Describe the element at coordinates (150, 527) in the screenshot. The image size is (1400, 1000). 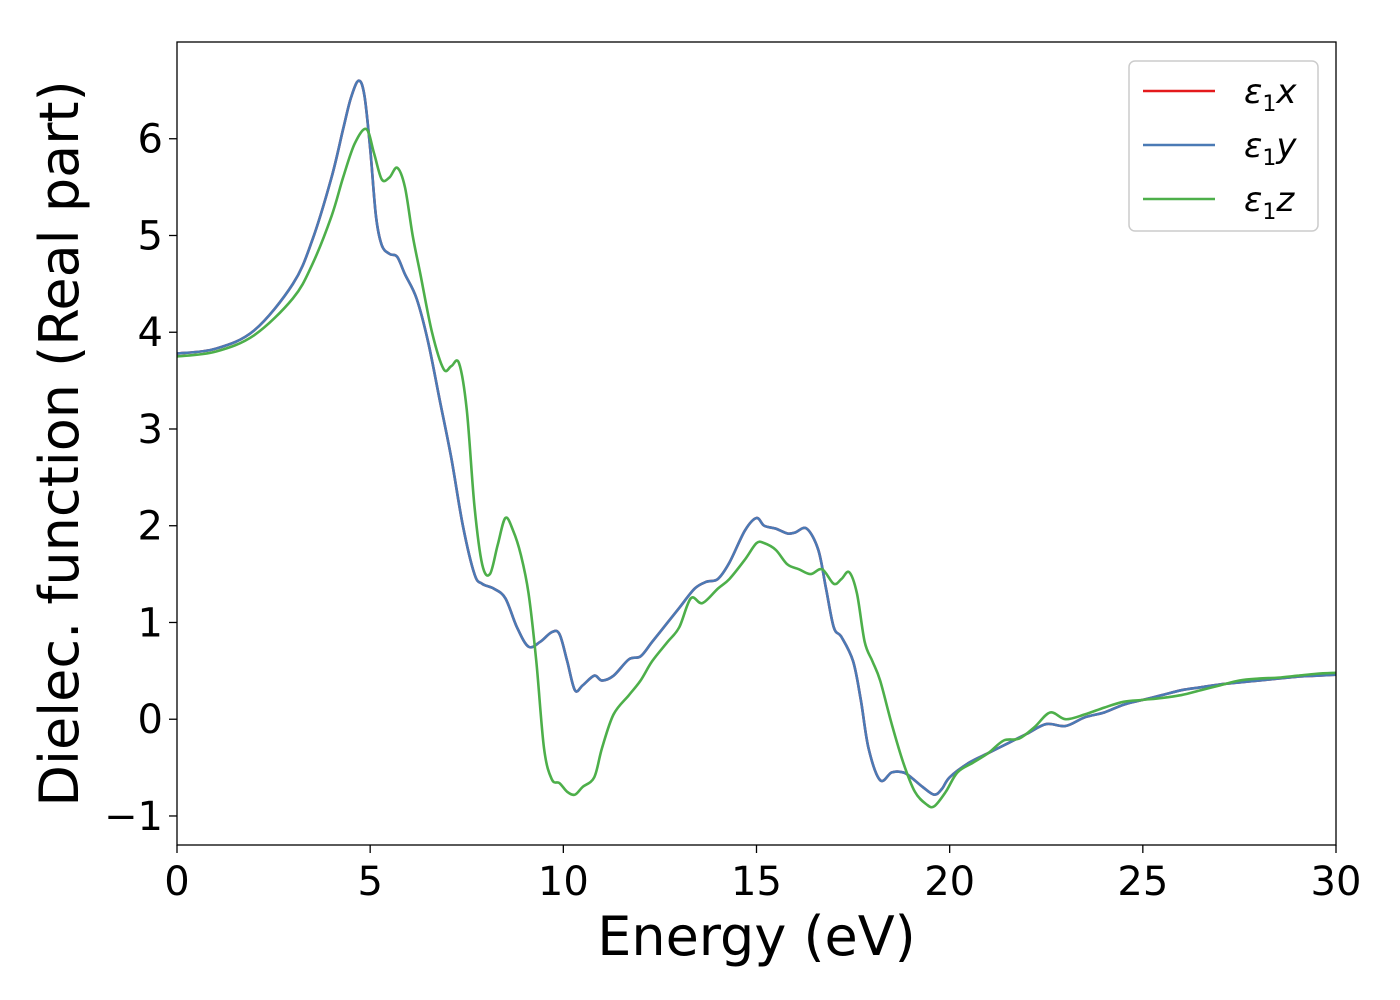
I see `y-tick-label: 2` at that location.